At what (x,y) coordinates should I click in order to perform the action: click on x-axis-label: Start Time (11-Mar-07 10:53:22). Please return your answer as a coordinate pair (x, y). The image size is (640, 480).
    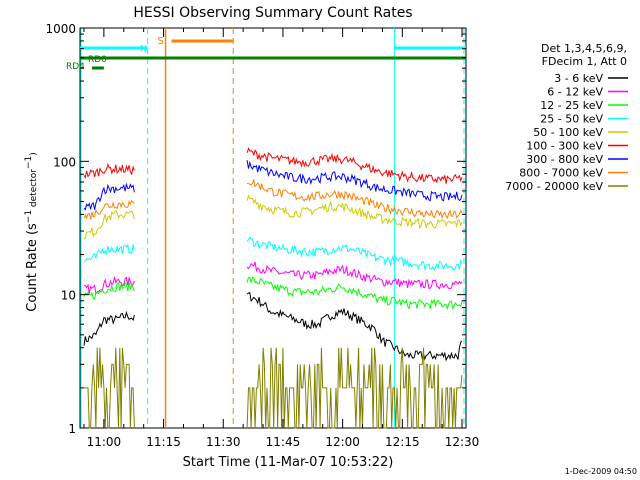
    Looking at the image, I should click on (288, 462).